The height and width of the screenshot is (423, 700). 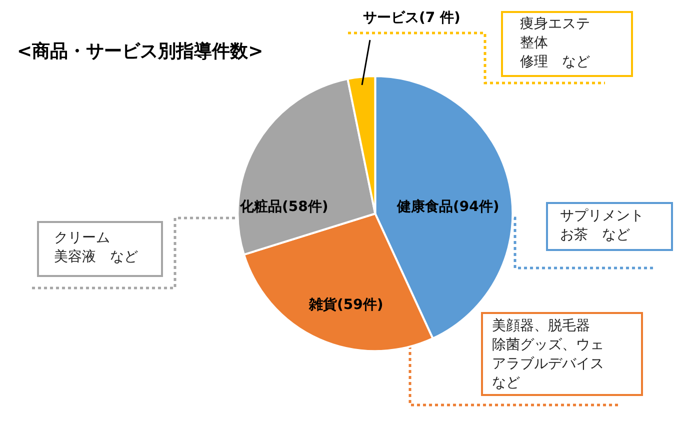 What do you see at coordinates (555, 24) in the screenshot?
I see `text: 痩身エステ` at bounding box center [555, 24].